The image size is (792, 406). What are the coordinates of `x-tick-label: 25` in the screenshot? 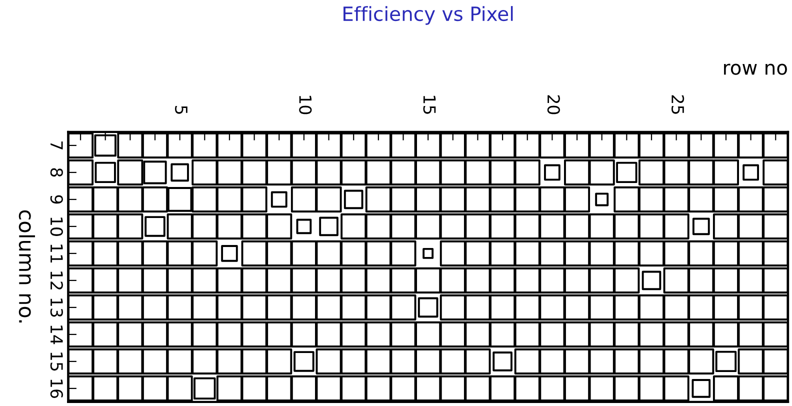 It's located at (677, 104).